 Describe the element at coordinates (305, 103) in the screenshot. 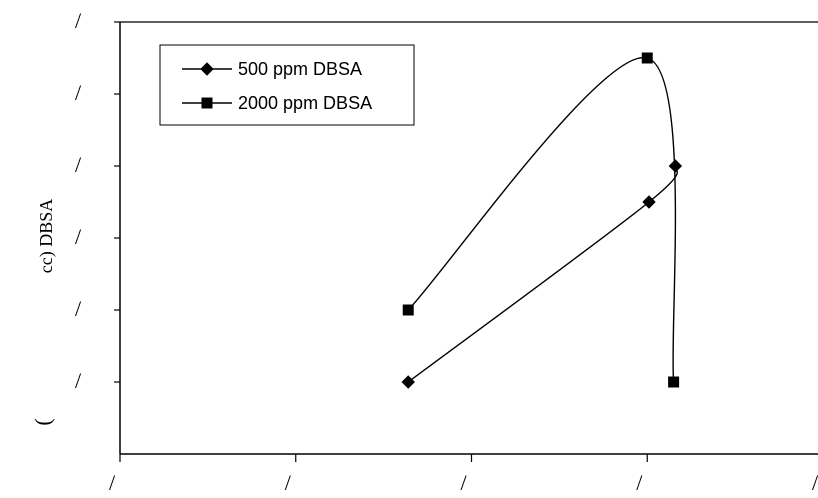

I see `legend-label: 2000 ppm DBSA` at that location.